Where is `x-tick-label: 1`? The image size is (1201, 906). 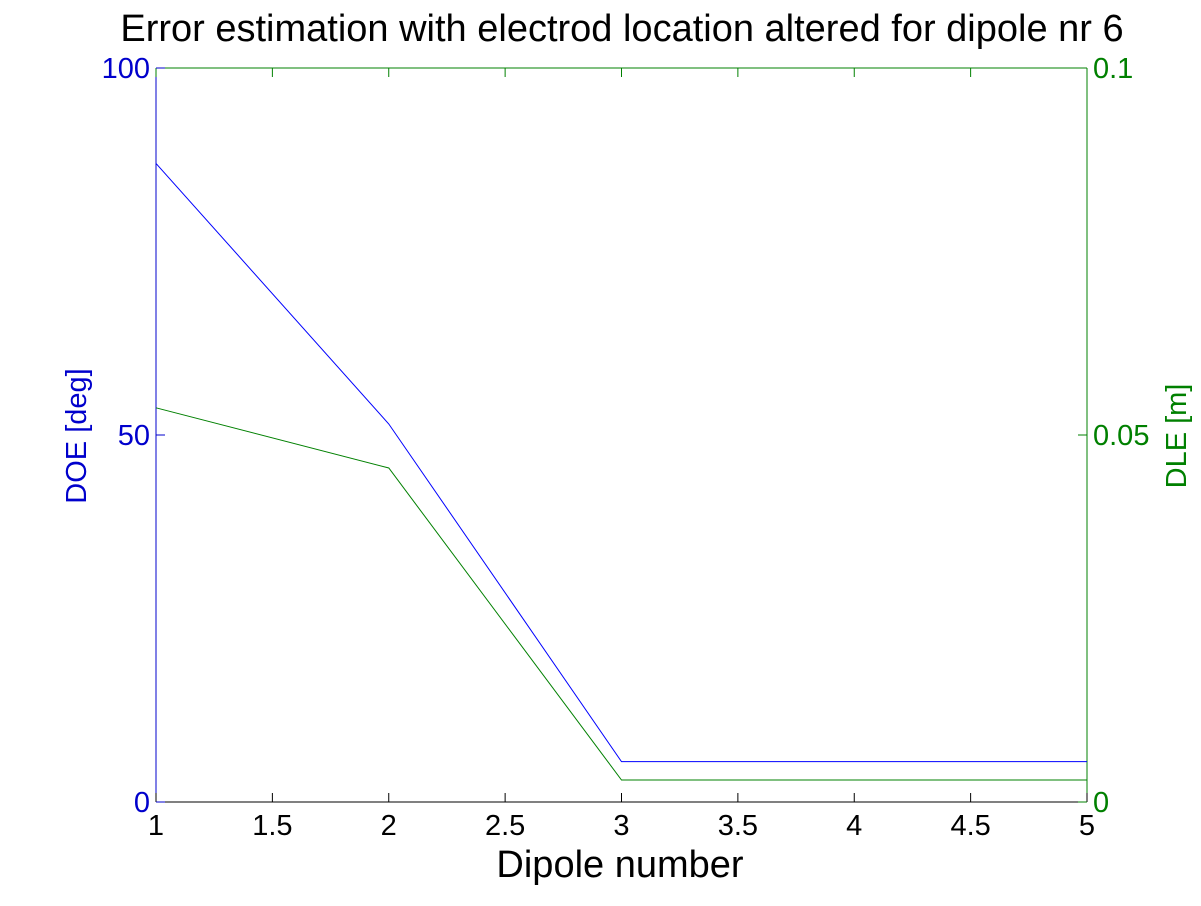 x-tick-label: 1 is located at coordinates (156, 826).